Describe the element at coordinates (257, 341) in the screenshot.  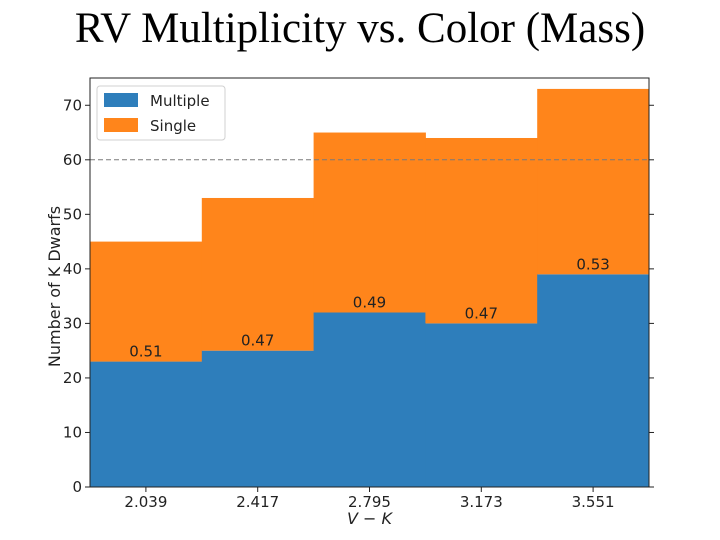
I see `bar-fraction-label-1: 0.47` at that location.